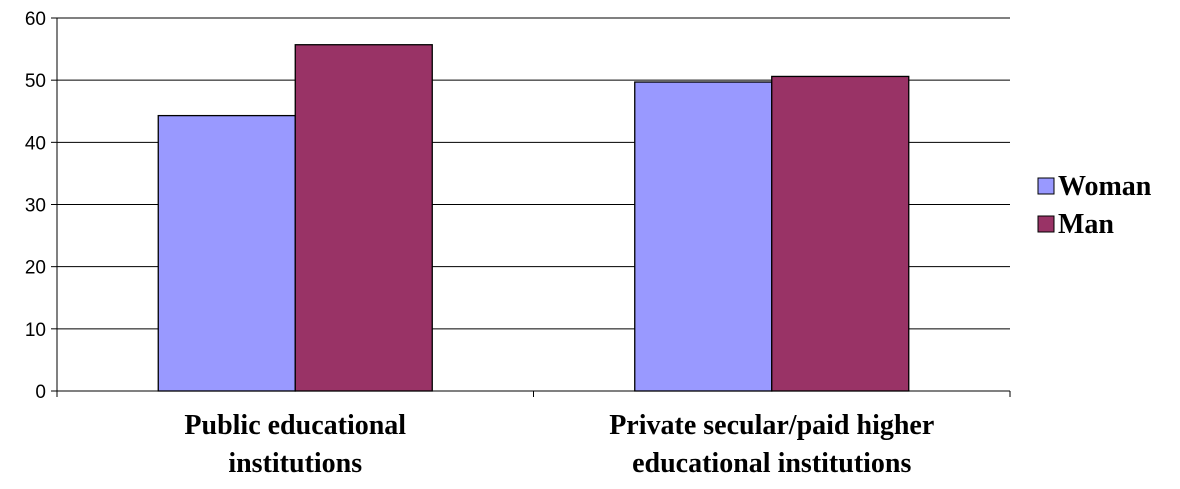 The image size is (1180, 489). Describe the element at coordinates (295, 425) in the screenshot. I see `x-category-label: Public educational` at that location.